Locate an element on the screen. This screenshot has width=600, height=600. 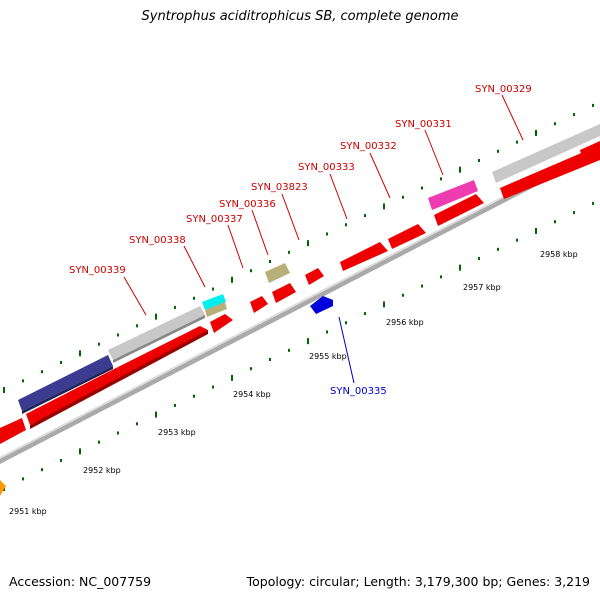
gene-label: SYN_00333 is located at coordinates (326, 167).